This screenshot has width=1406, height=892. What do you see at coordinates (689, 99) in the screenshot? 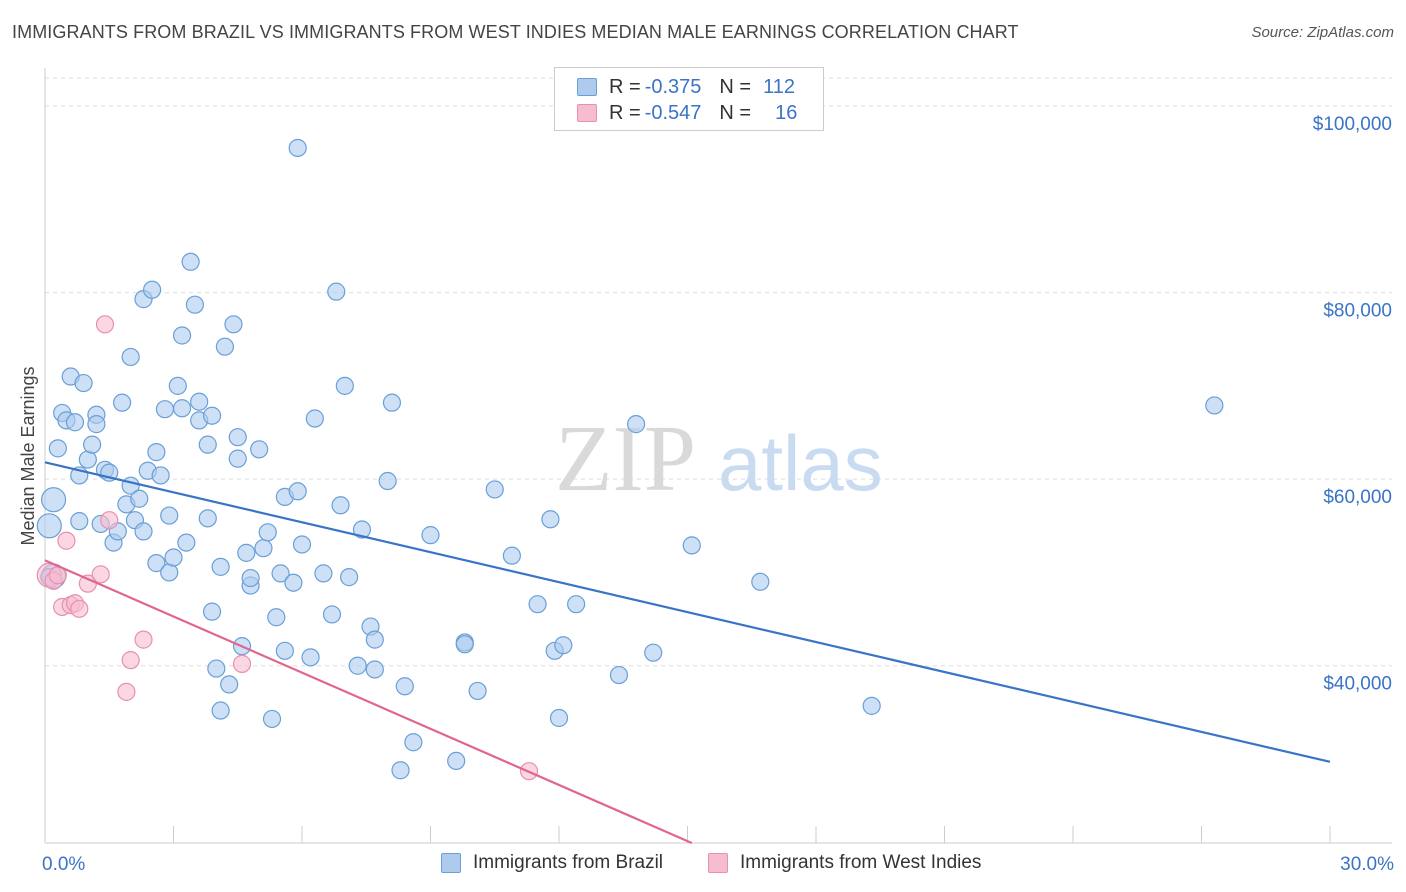
I see `correlation-legend: R = -0.375 N = 112 R = -0.547 N = 16` at bounding box center [689, 99].